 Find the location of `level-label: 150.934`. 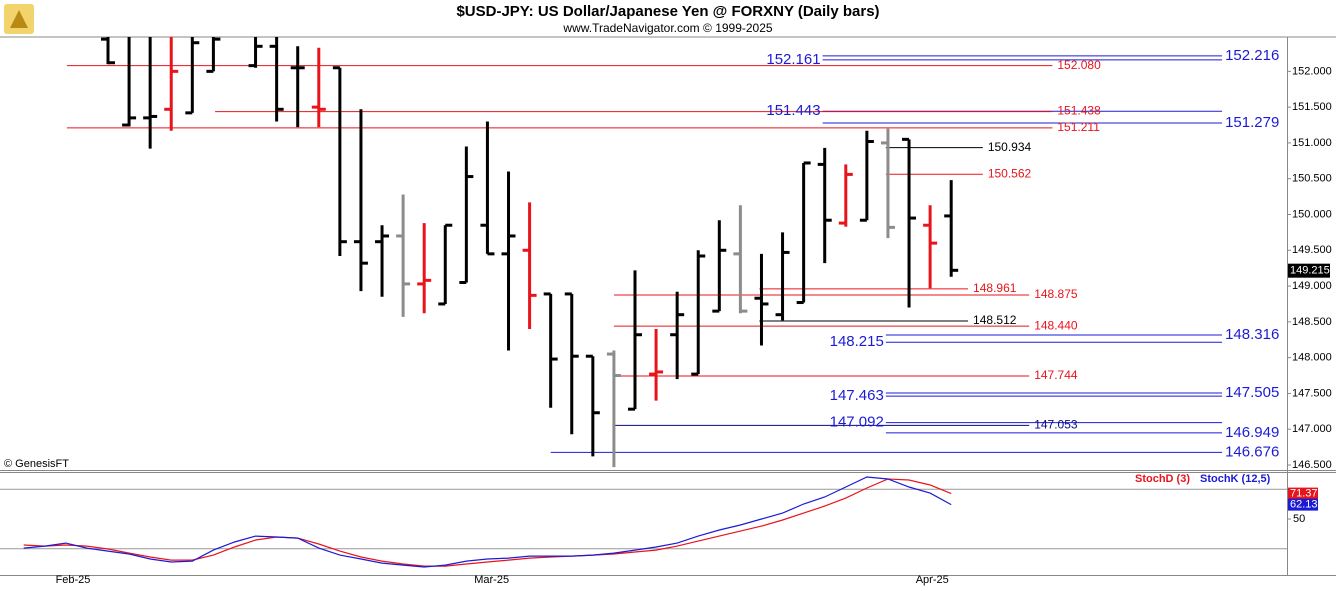

level-label: 150.934 is located at coordinates (1010, 147).